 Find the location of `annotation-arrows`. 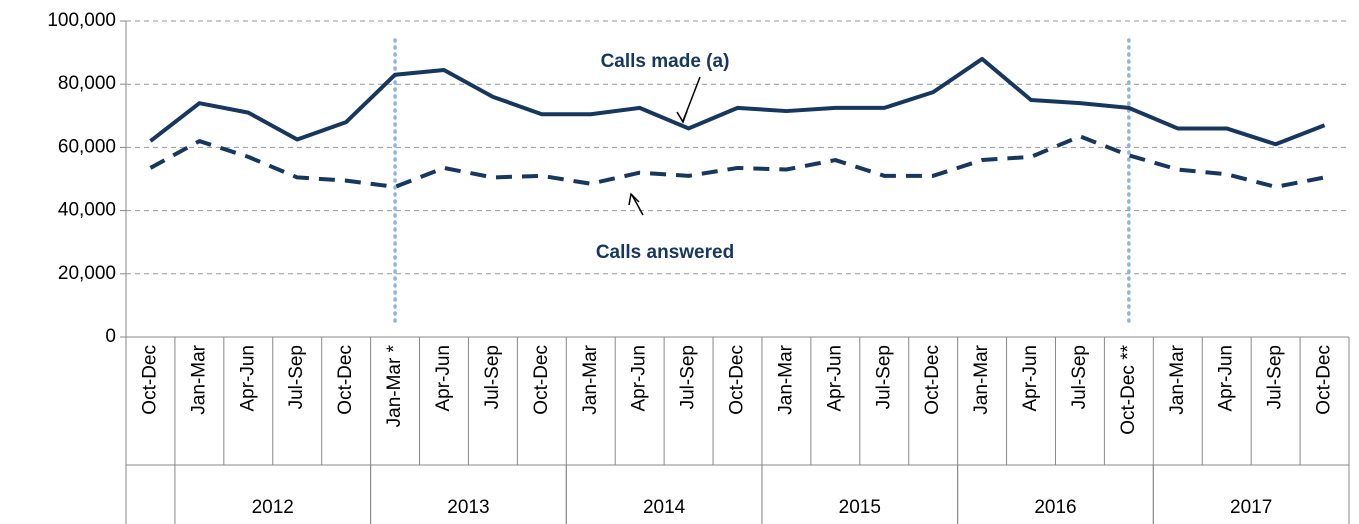

annotation-arrows is located at coordinates (664, 146).